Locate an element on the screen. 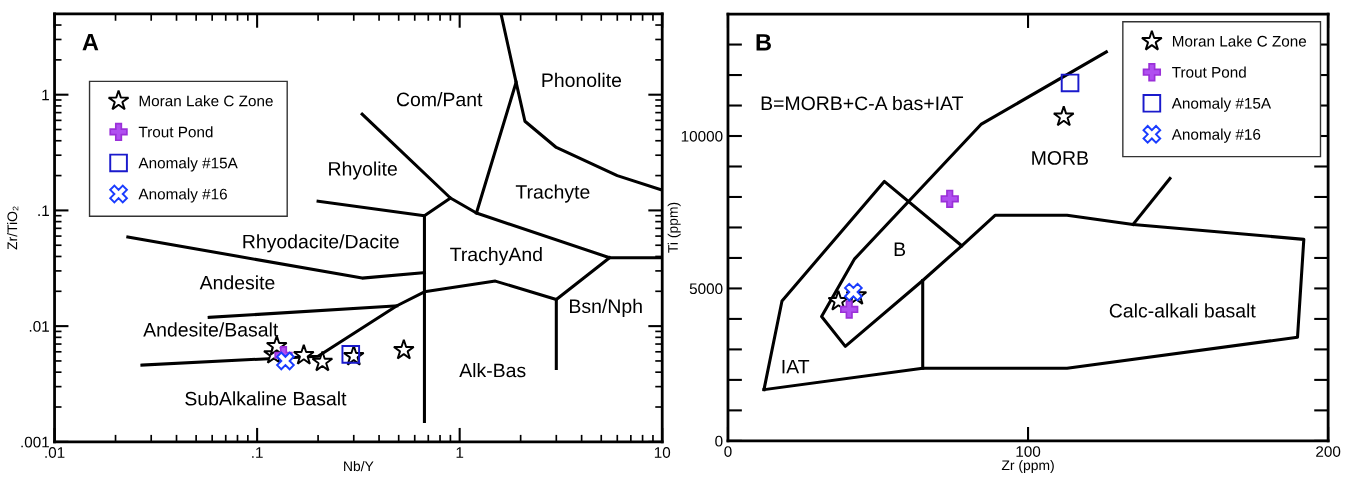  x-axis-title: Zr (ppm) is located at coordinates (1027, 466).